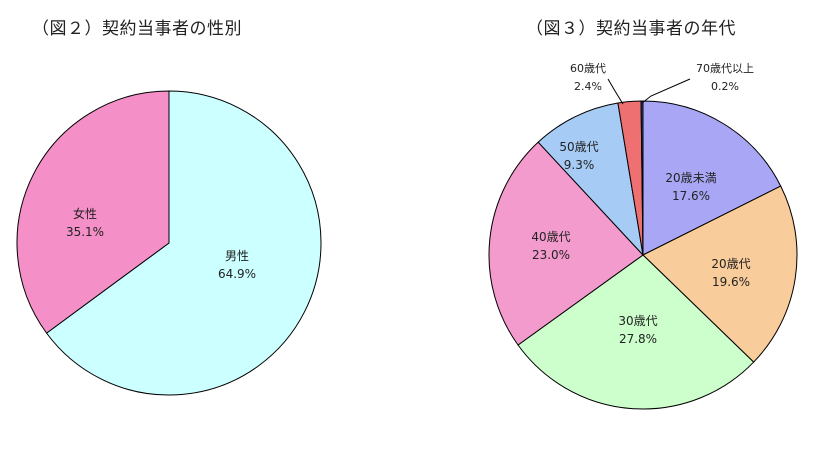 The image size is (826, 454). I want to click on slice-name-gender-1: 女性, so click(85, 213).